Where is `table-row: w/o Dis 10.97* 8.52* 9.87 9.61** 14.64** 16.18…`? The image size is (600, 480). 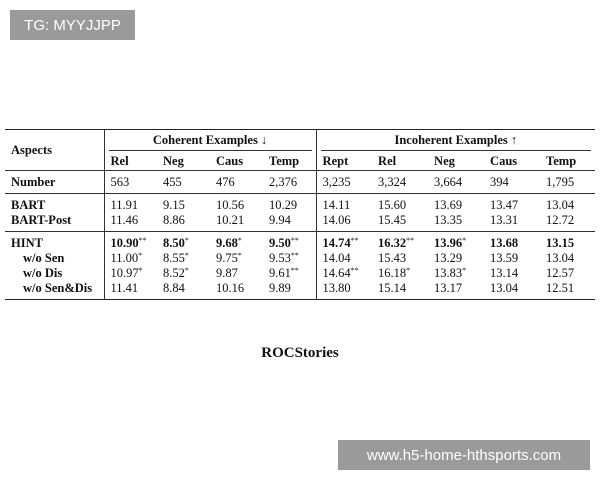 table-row: w/o Dis 10.97* 8.52* 9.87 9.61** 14.64** 16.18… is located at coordinates (300, 273).